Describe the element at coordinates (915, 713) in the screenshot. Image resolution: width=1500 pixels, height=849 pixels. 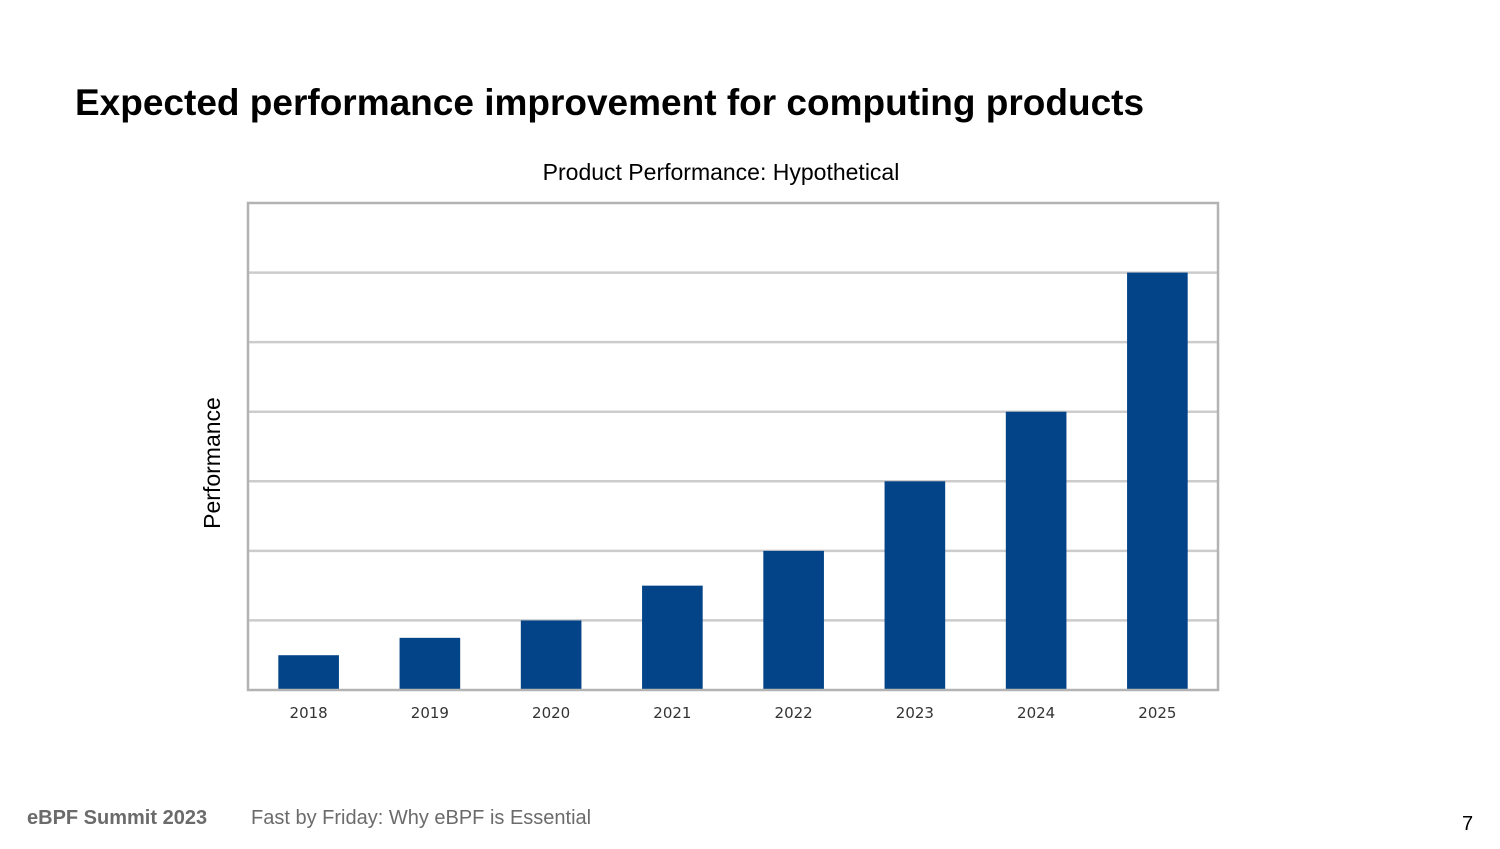
I see `x-tick-label-2023: 2023` at that location.